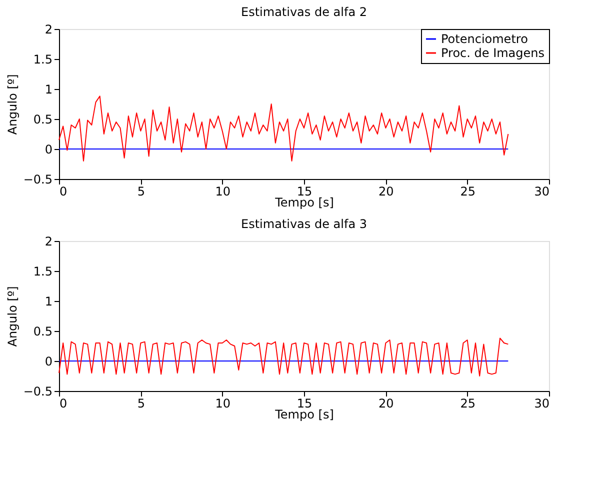 The height and width of the screenshot is (492, 600). Describe the element at coordinates (484, 39) in the screenshot. I see `legend-label: Potenciometro` at that location.